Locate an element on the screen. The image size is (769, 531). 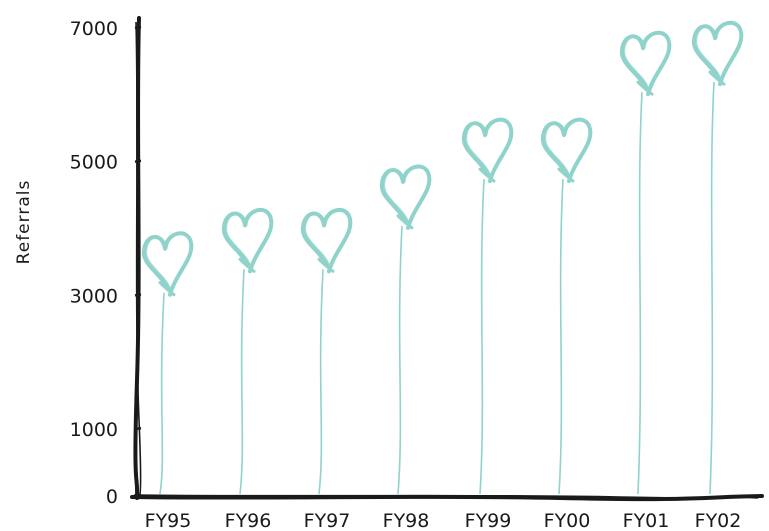
data-mark-fy97 is located at coordinates (326, 351).